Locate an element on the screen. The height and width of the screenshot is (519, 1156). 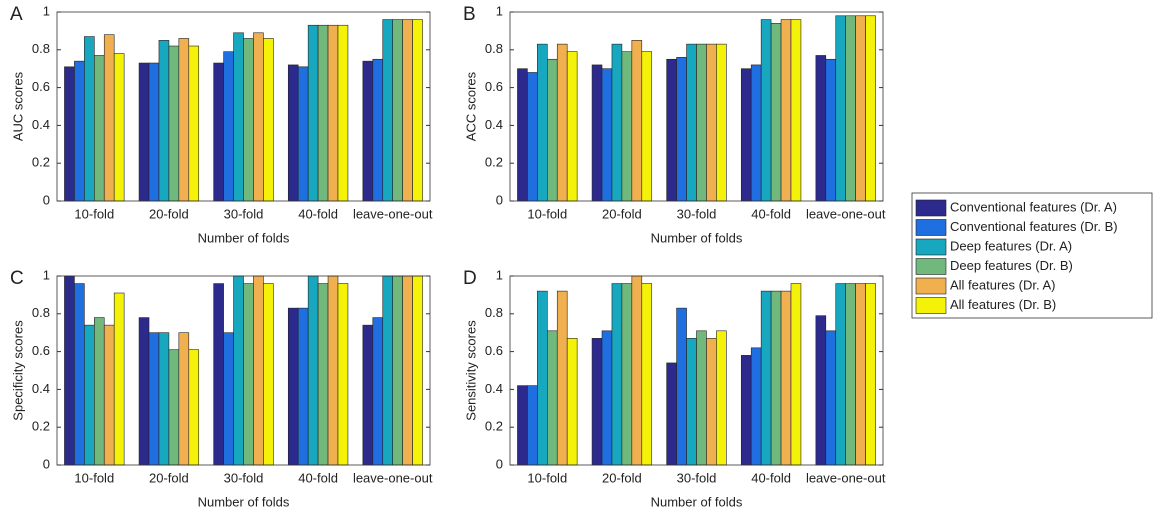
panel-label: B is located at coordinates (469, 14).